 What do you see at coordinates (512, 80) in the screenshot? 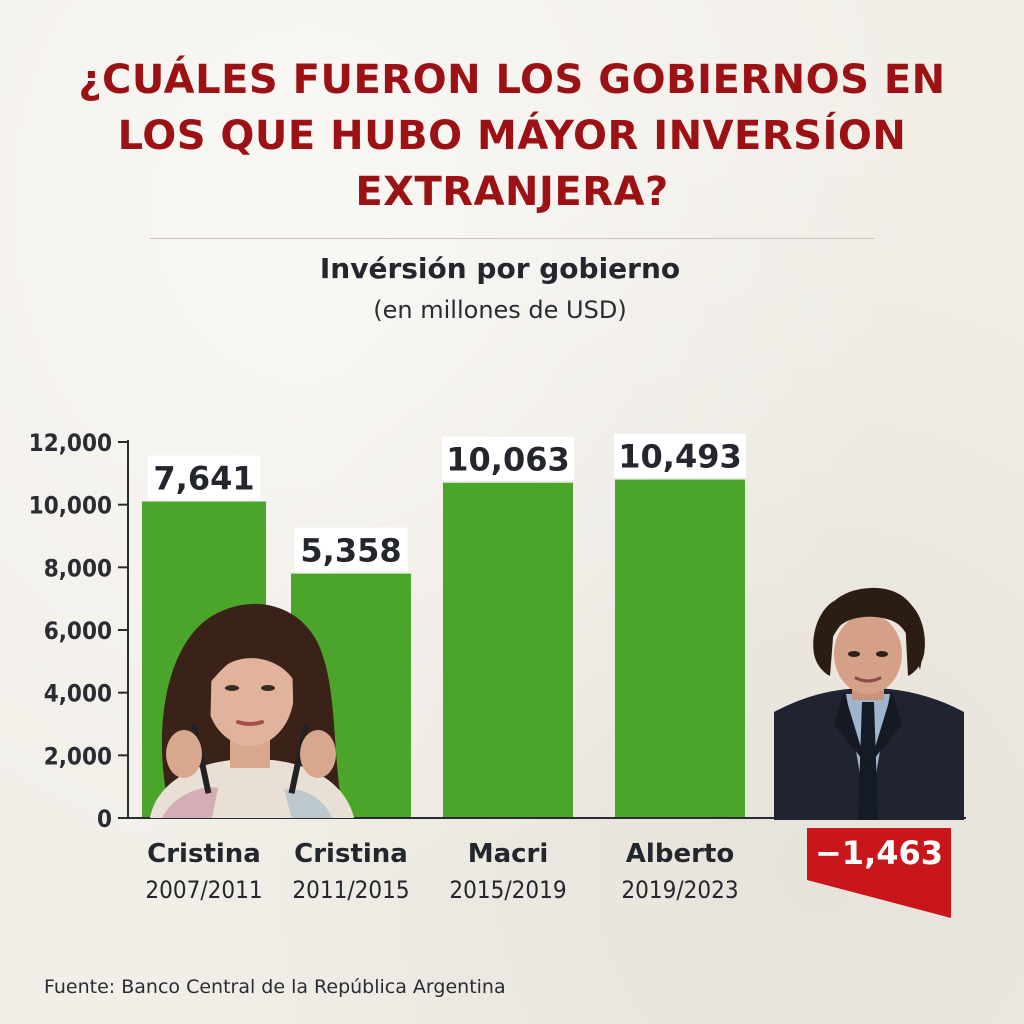
I see `headline-line-1: ¿CUÁLES FUERON LOS GOBIERNOS EN` at bounding box center [512, 80].